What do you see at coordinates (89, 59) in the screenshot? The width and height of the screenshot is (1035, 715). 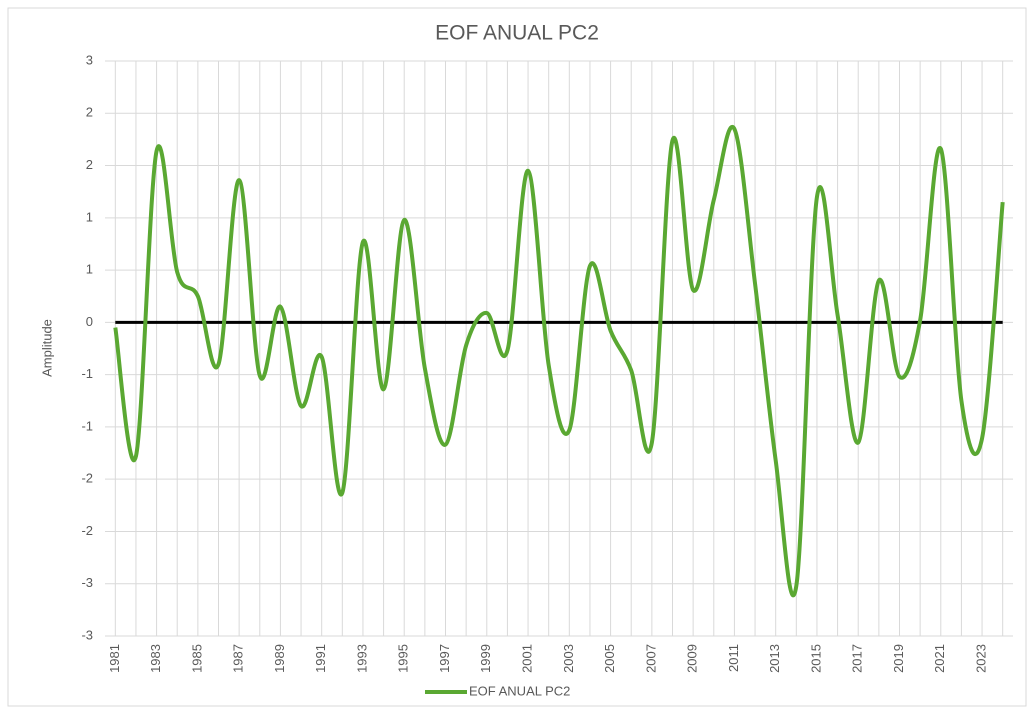 I see `y-tick-label: 3` at bounding box center [89, 59].